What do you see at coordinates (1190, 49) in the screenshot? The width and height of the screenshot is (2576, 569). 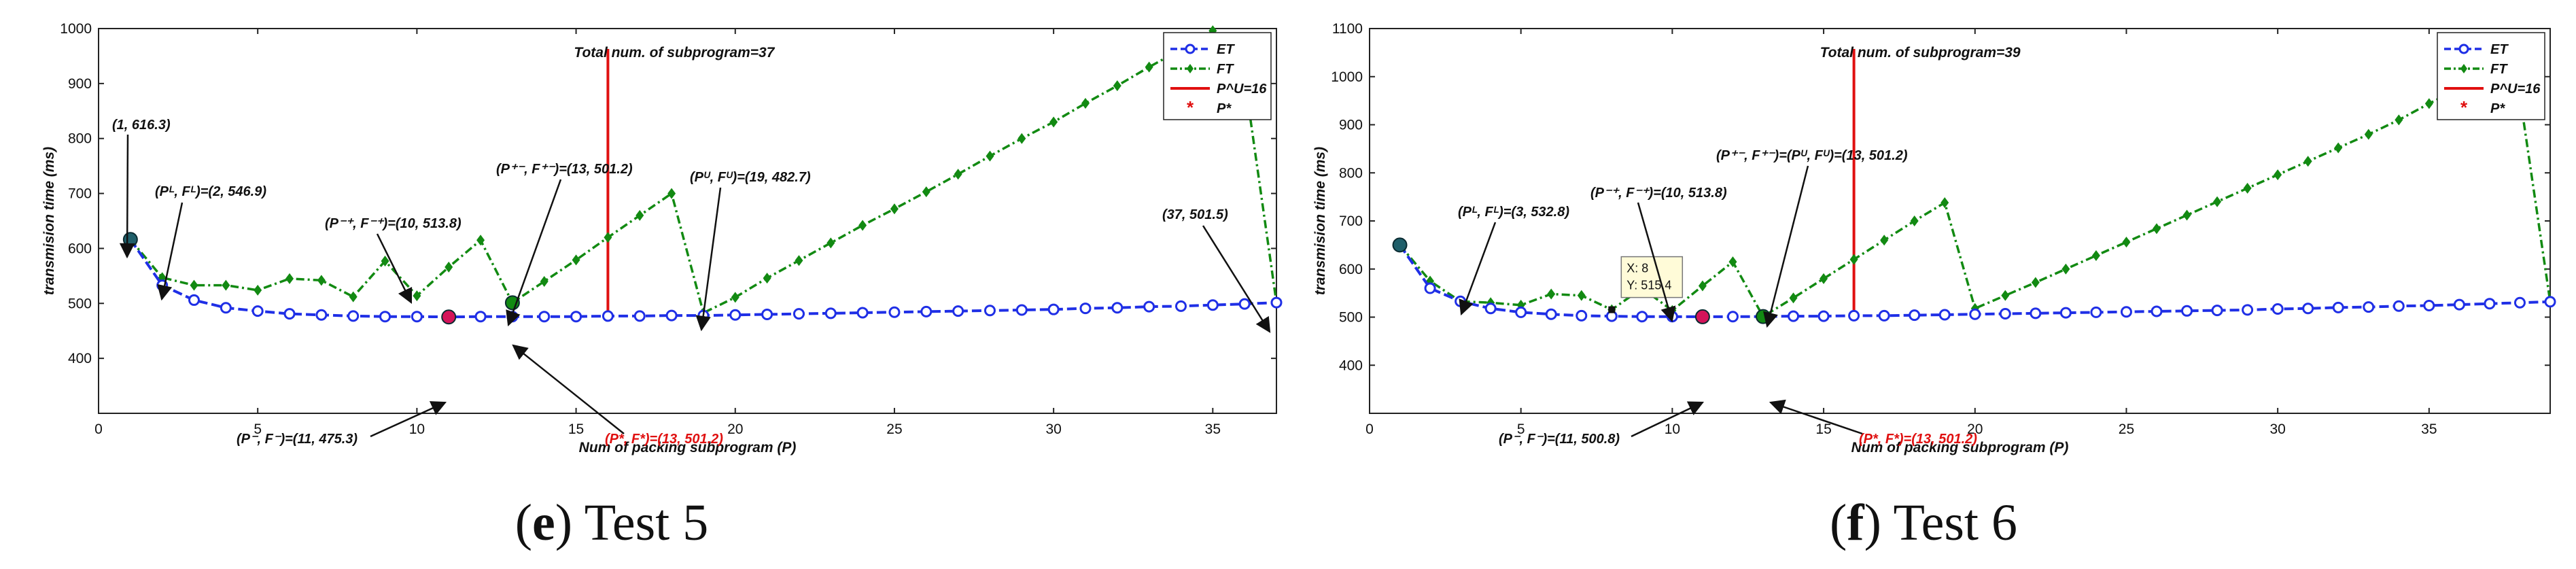 I see `legend-marker-et` at bounding box center [1190, 49].